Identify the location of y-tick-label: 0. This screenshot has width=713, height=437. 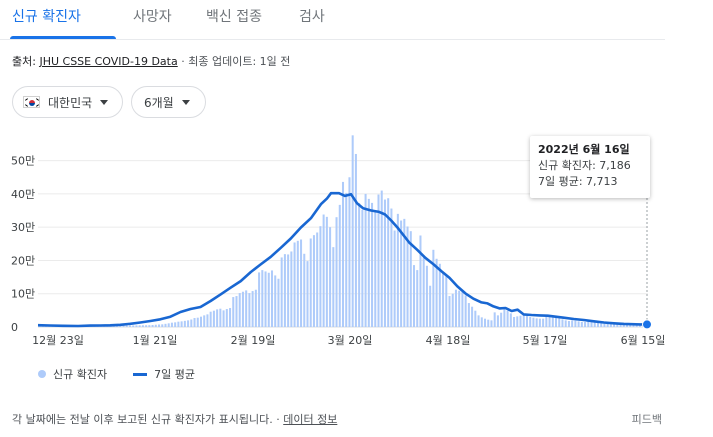
(14, 327).